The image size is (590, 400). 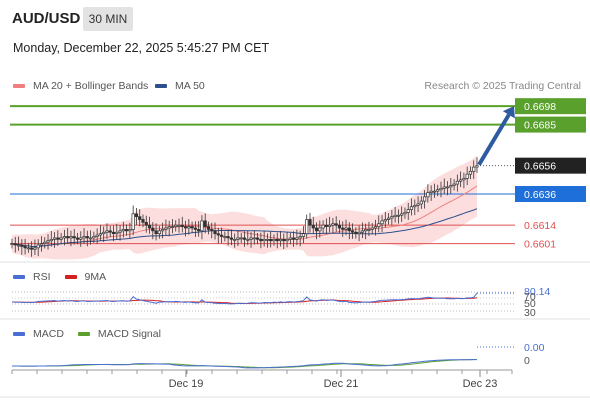 I want to click on macd-line, so click(x=244, y=364).